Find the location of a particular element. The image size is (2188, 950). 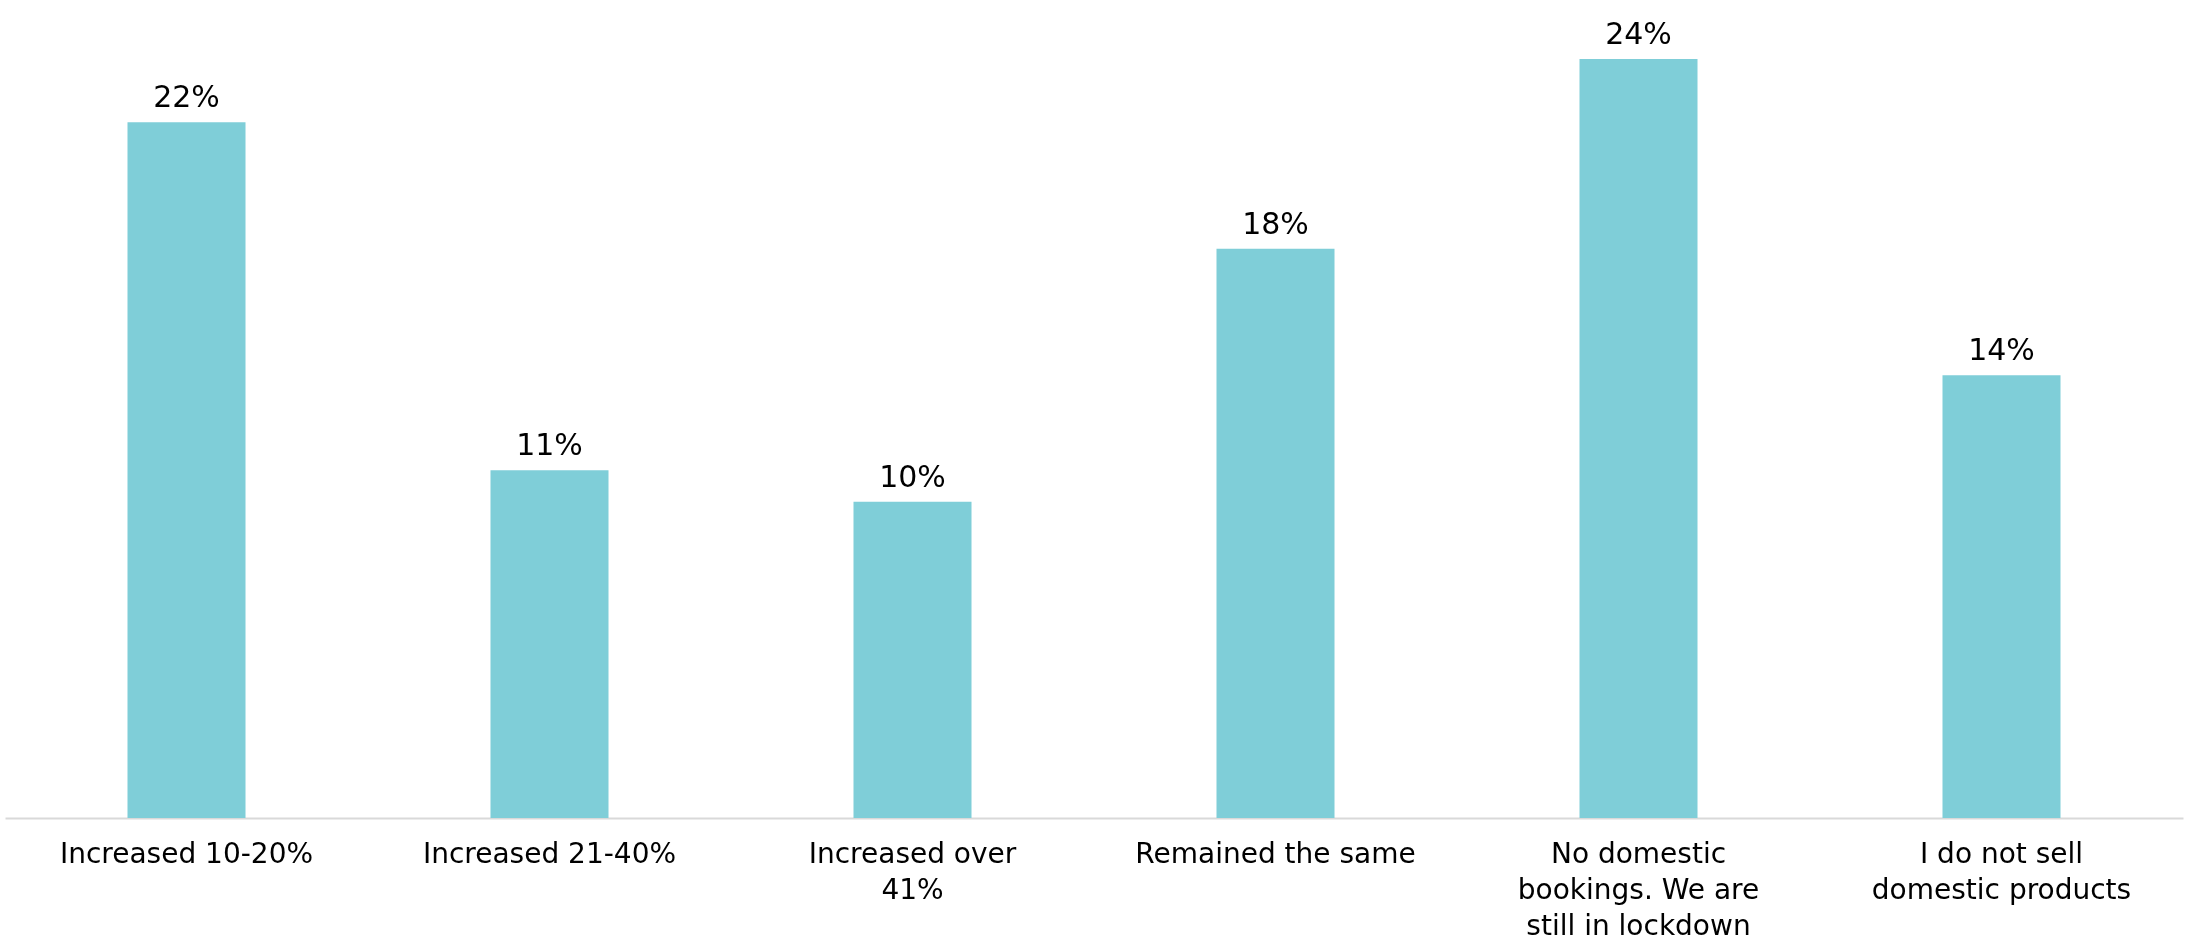

data-label: 14% is located at coordinates (2001, 350).